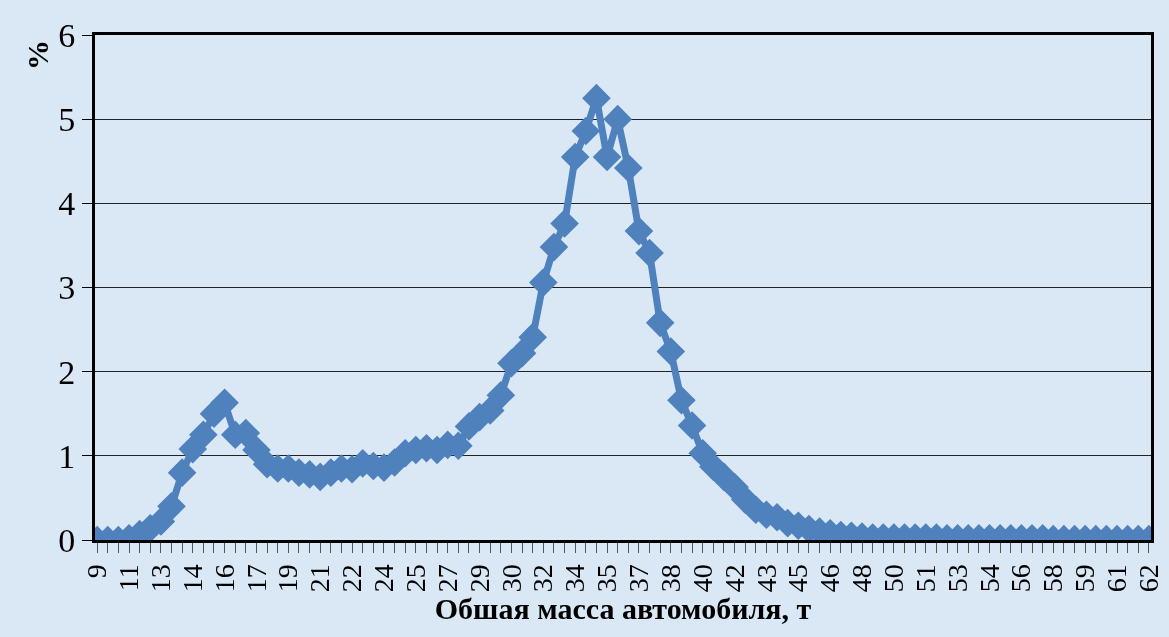  Describe the element at coordinates (1117, 578) in the screenshot. I see `x-tick-label: 61` at that location.